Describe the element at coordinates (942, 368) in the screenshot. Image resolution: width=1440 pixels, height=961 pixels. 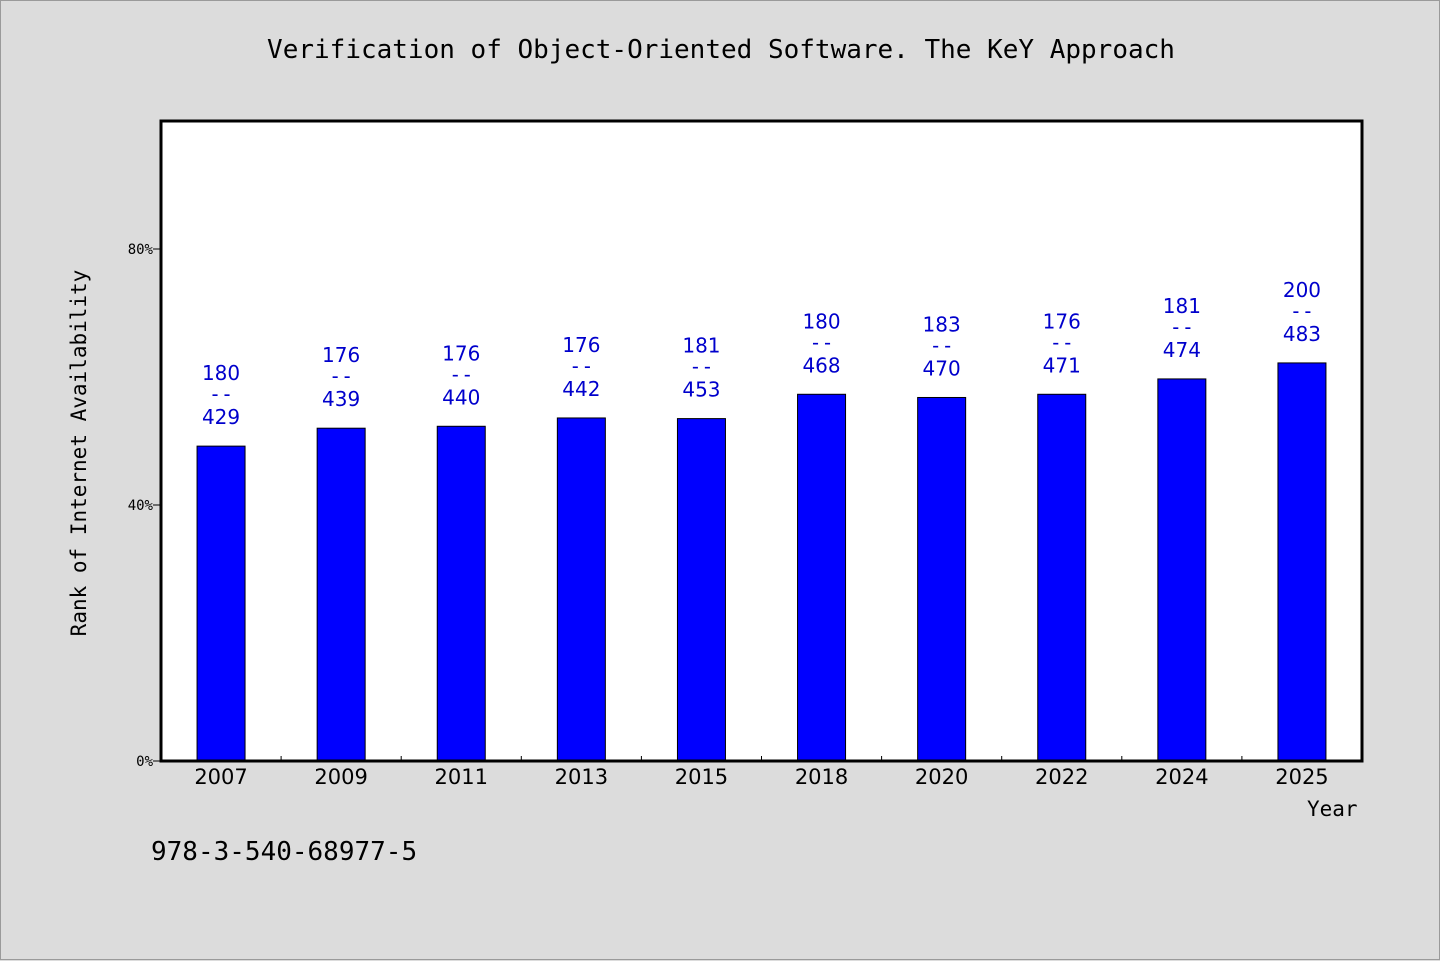
I see `data-label-bottom-2020: 470` at that location.